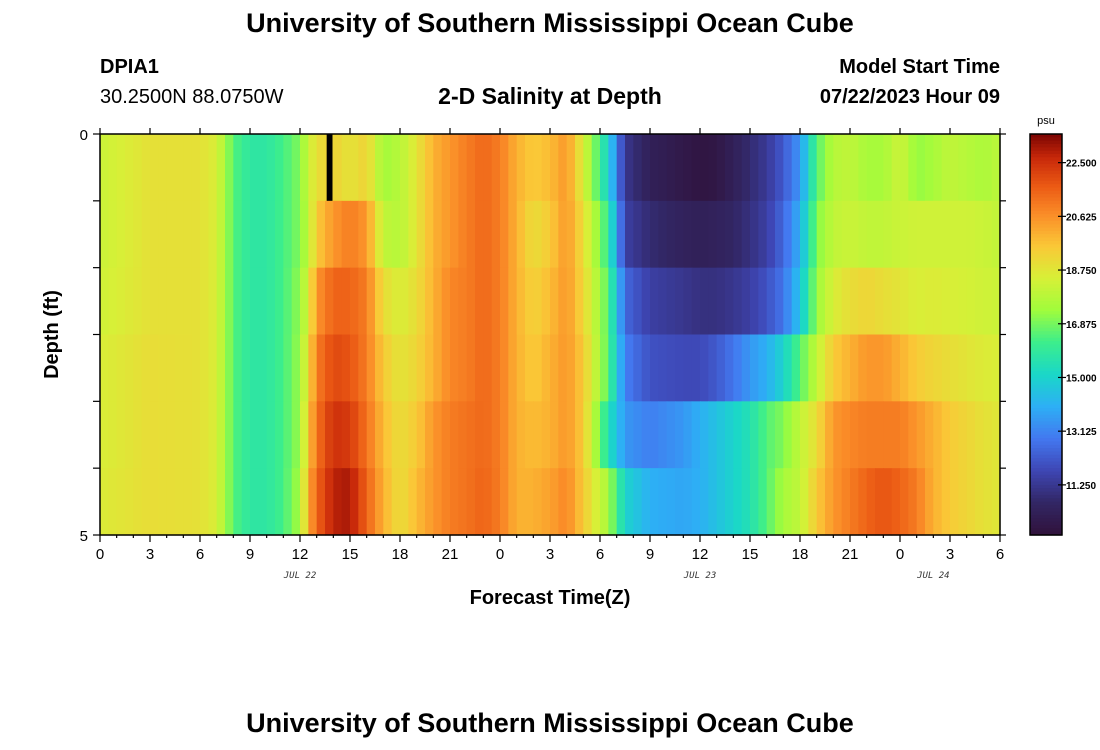 This screenshot has height=750, width=1100. I want to click on missing-data-cell, so click(329, 167).